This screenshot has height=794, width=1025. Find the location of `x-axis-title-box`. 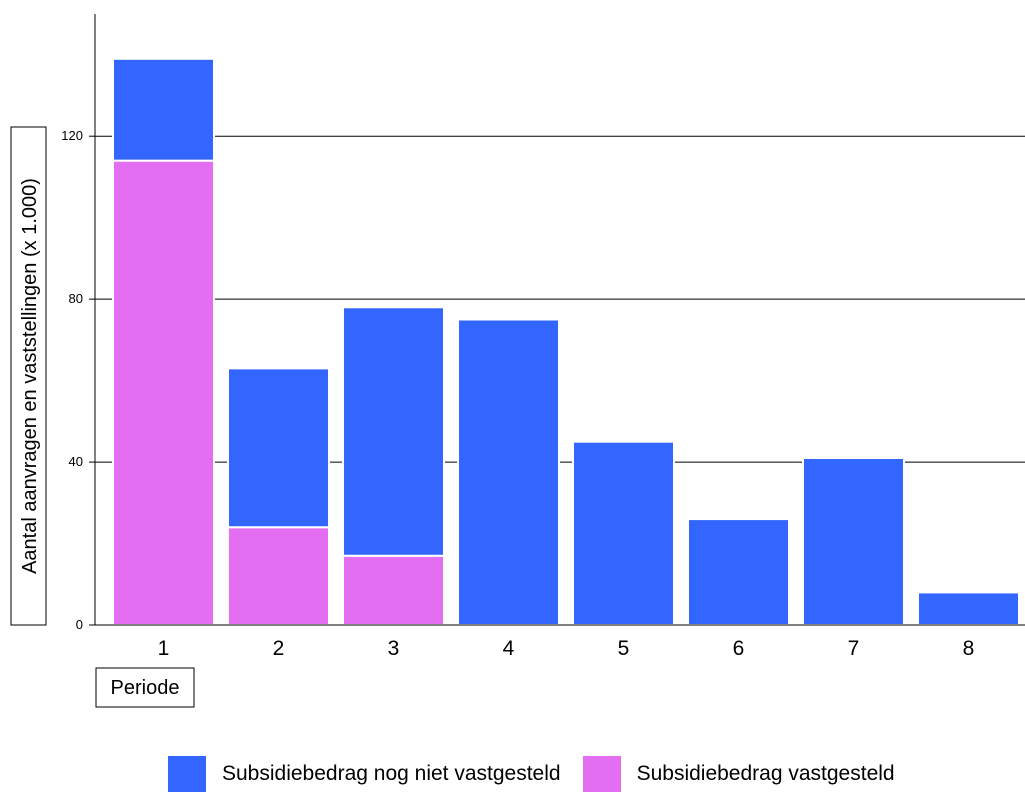

x-axis-title-box is located at coordinates (145, 687).